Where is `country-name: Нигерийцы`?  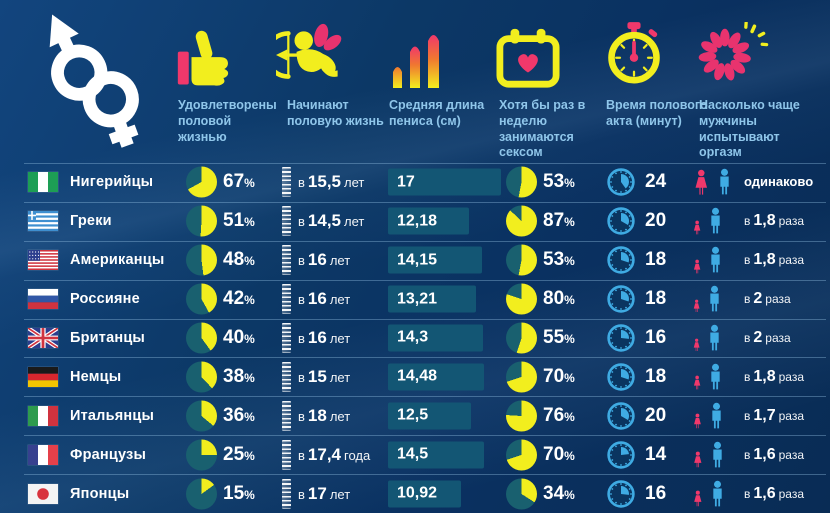
country-name: Нигерийцы is located at coordinates (112, 182).